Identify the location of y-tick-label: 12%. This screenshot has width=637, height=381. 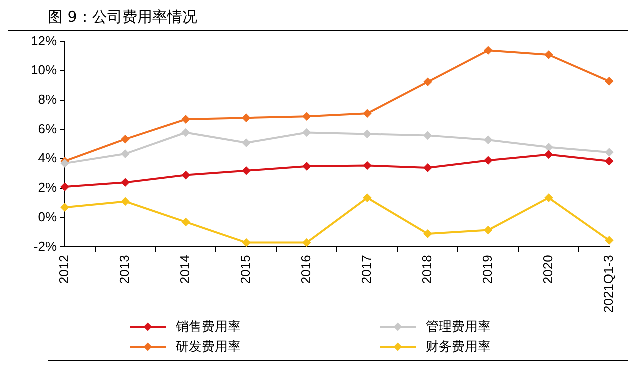
(44, 40).